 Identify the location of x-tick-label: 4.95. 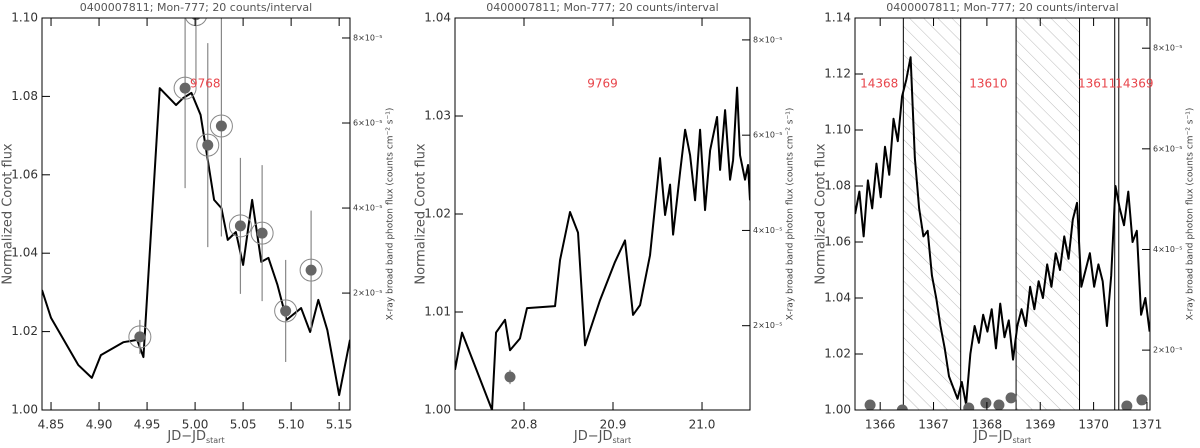
(147, 425).